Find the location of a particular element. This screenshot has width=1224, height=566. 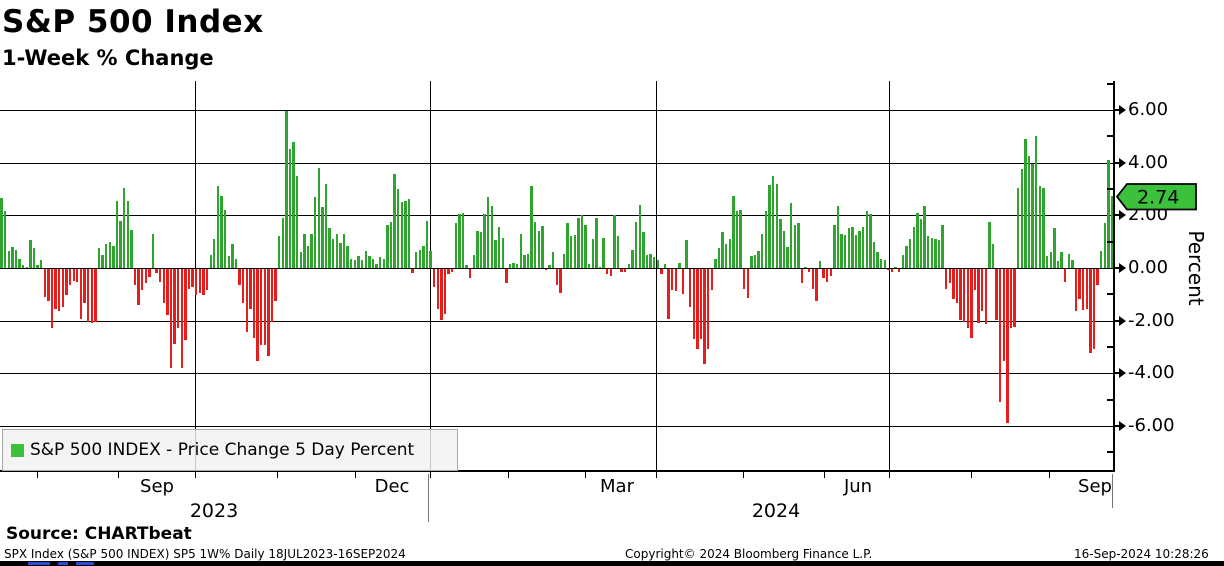

x-month-label: Jun is located at coordinates (858, 486).